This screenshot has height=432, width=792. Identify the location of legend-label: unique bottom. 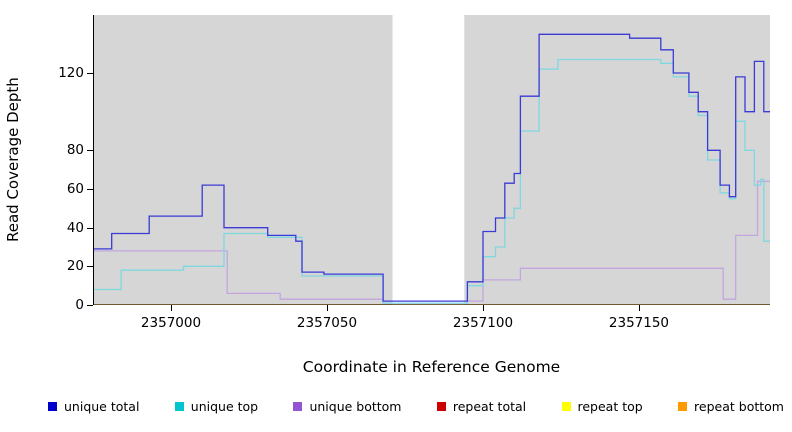
(355, 406).